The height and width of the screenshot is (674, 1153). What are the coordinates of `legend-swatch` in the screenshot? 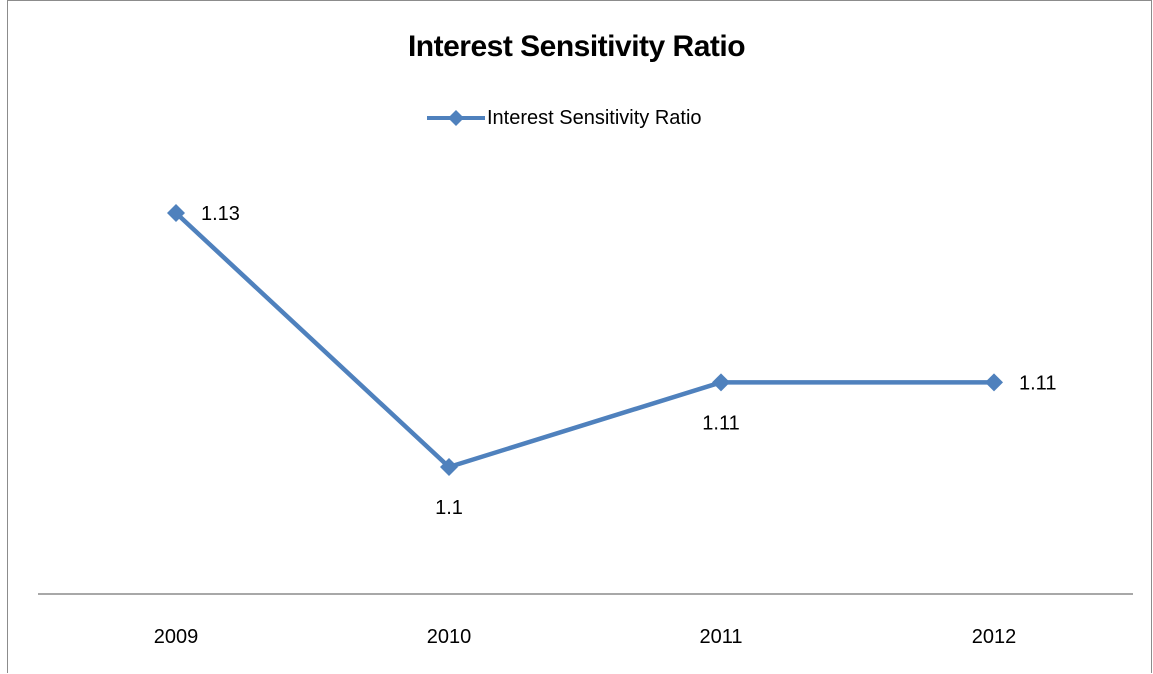 It's located at (457, 118).